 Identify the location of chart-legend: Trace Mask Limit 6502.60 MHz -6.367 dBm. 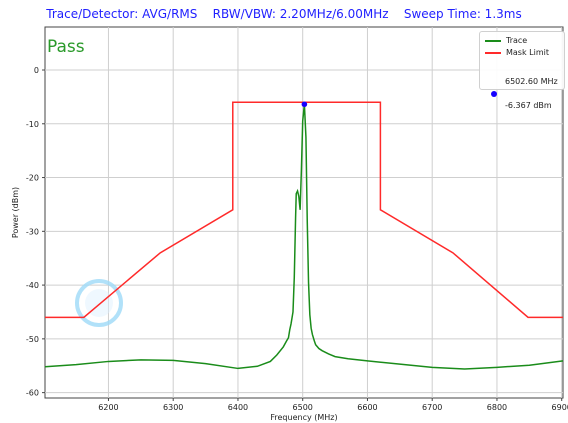
(522, 70).